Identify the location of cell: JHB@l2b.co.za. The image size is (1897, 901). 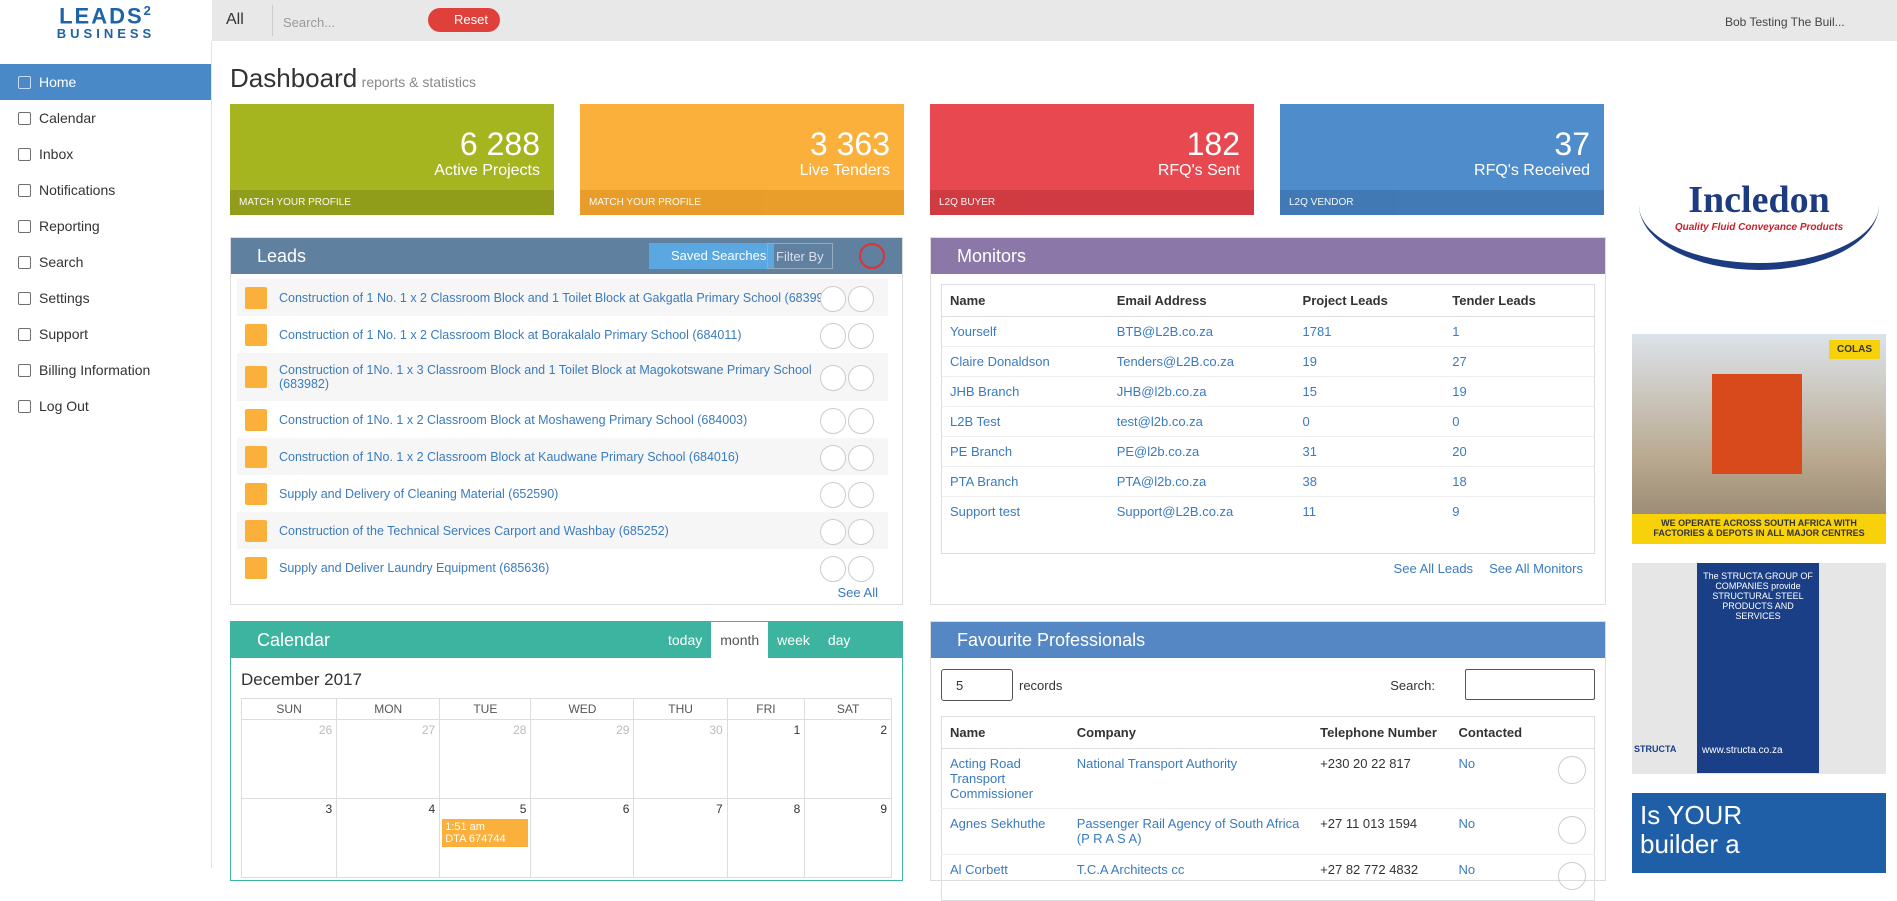
(1201, 391).